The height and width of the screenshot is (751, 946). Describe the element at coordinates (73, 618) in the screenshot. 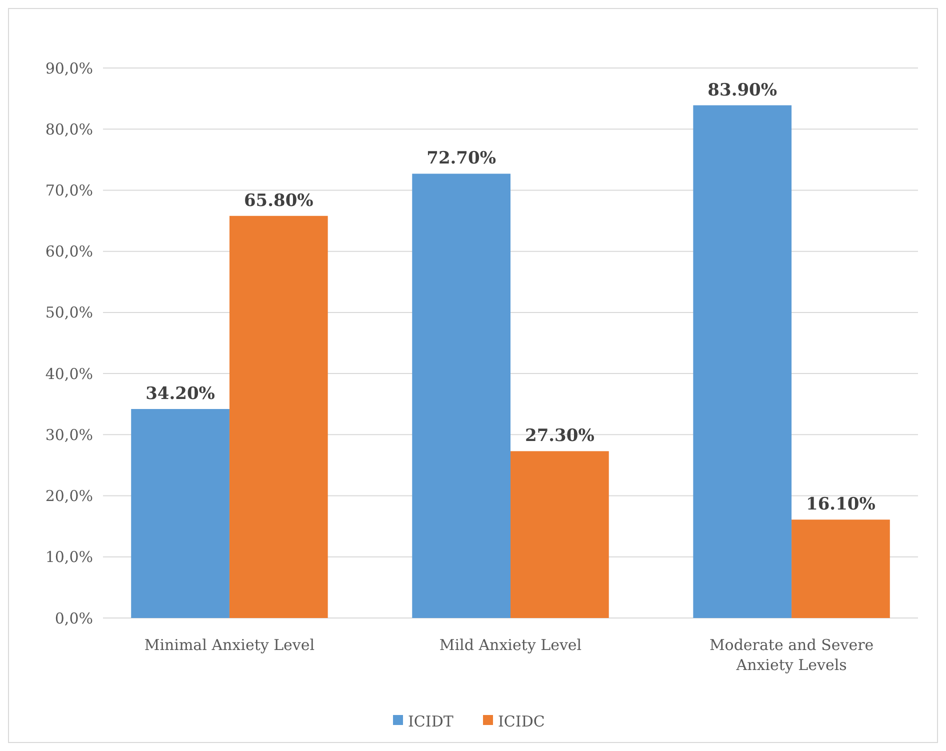

I see `y-tick-label: 0,0%` at that location.